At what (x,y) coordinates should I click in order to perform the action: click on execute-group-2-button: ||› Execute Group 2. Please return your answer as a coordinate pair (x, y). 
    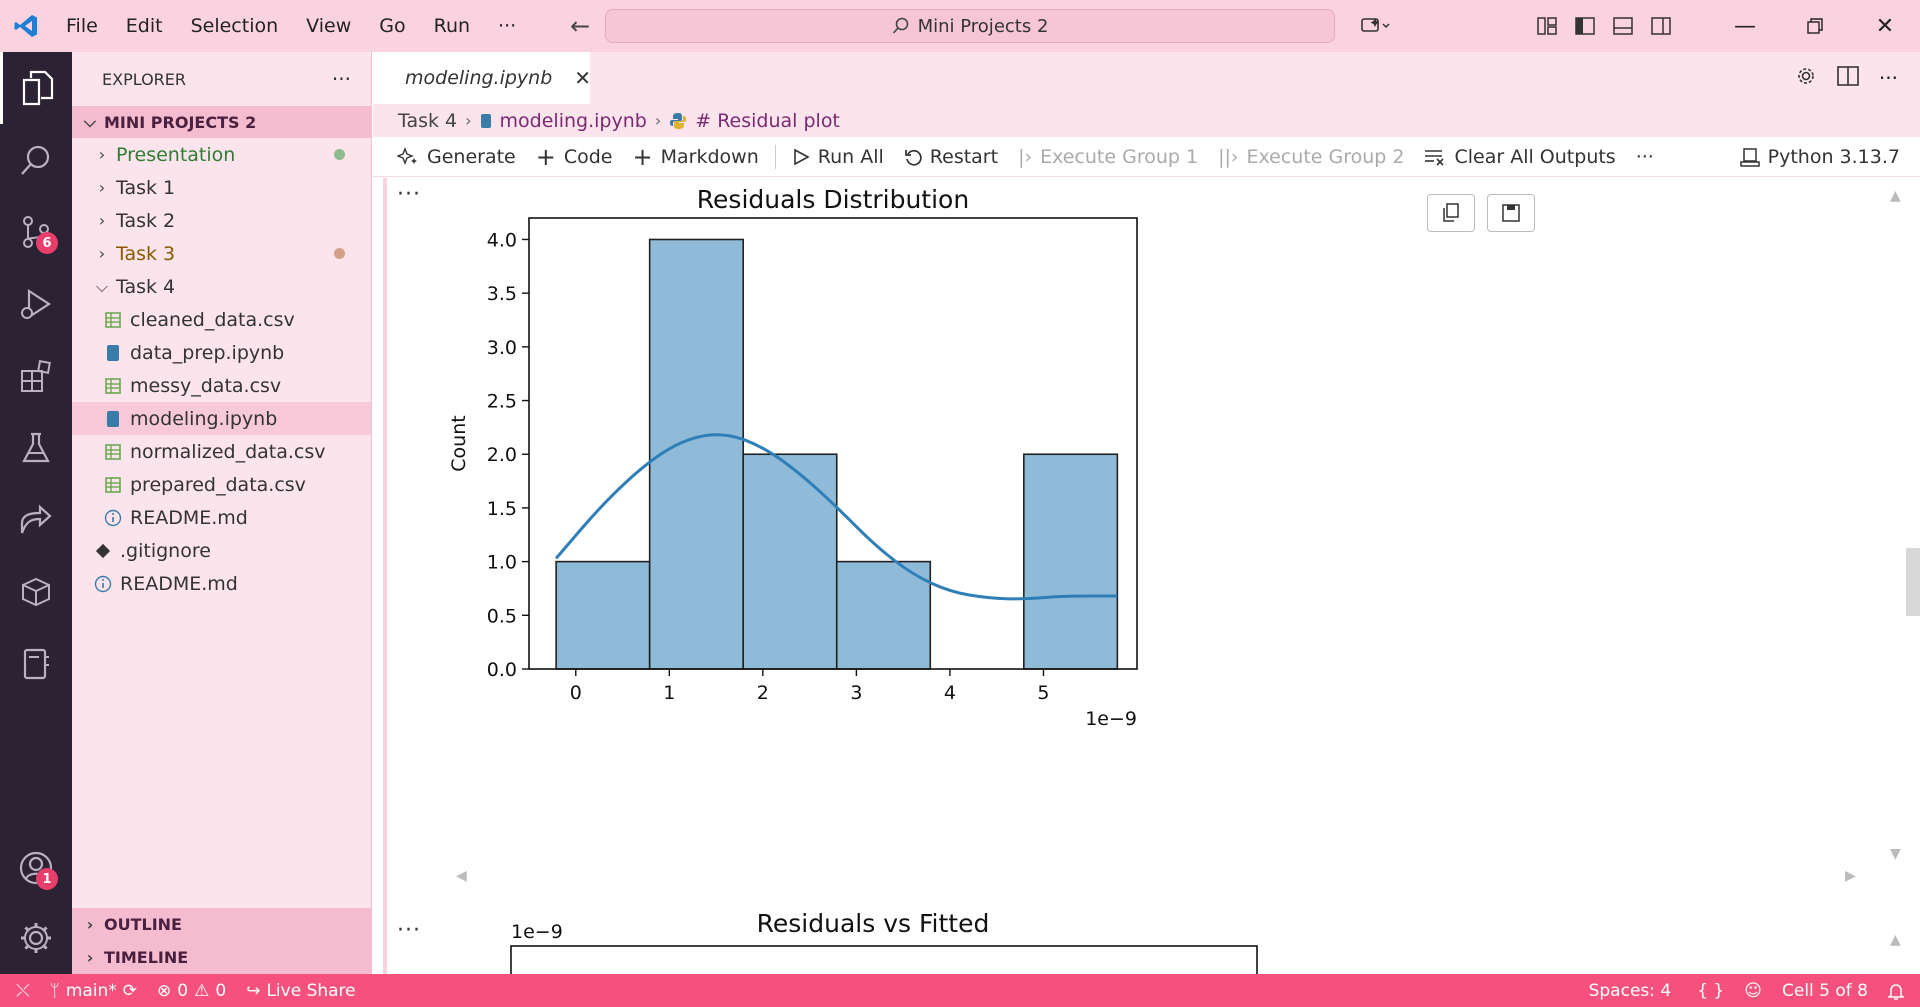
    Looking at the image, I should click on (1311, 157).